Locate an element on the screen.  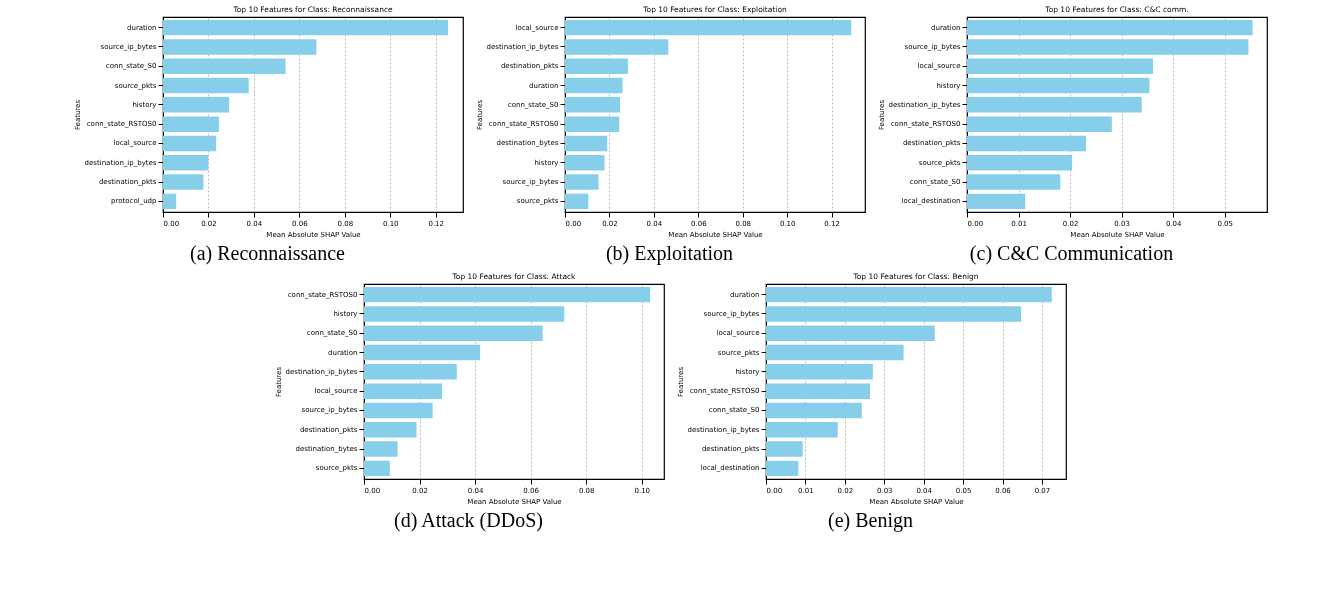
text: (d) Attack (DDoS) is located at coordinates (468, 520).